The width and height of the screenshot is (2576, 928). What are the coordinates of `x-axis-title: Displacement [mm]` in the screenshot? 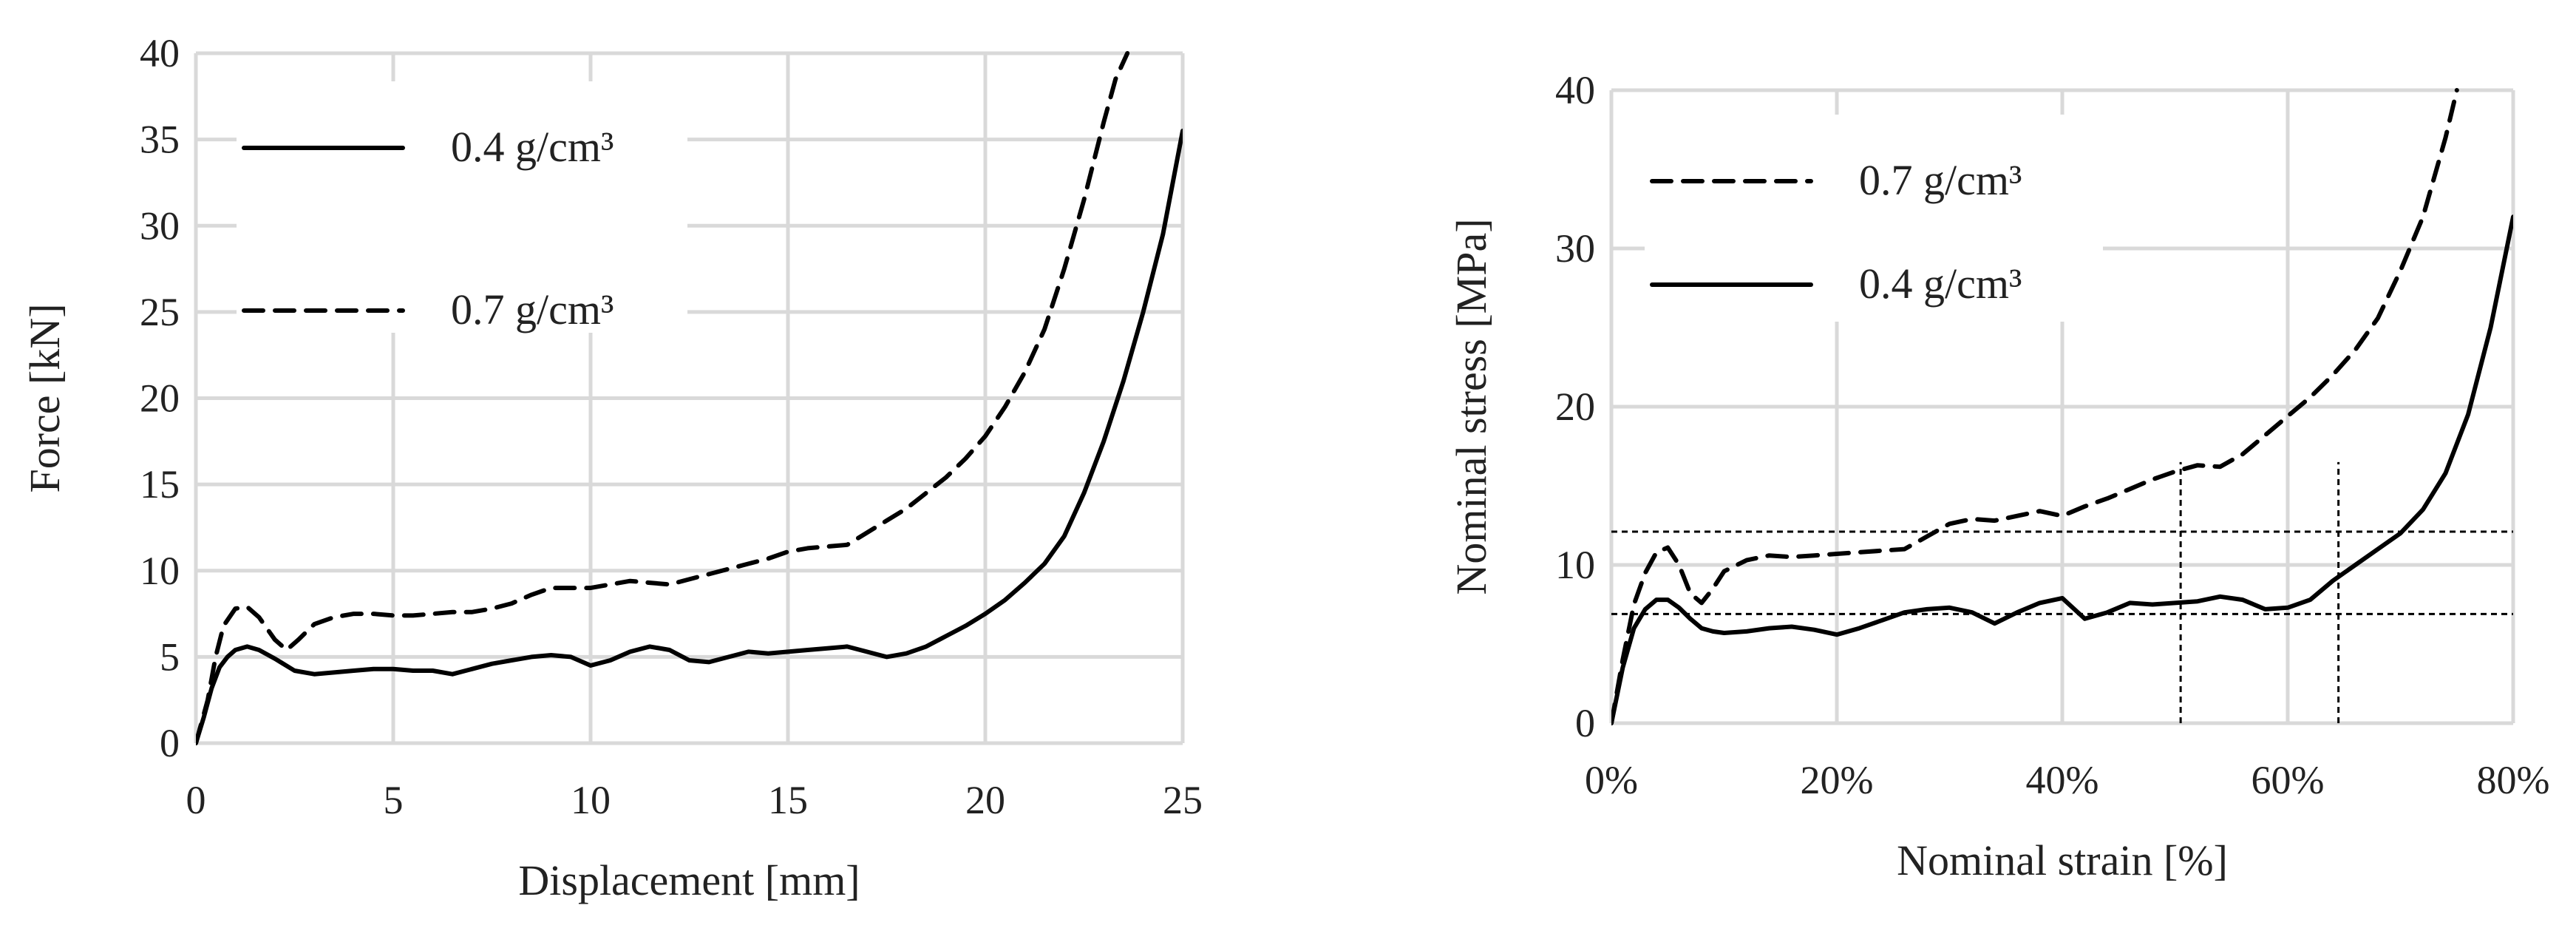 It's located at (689, 880).